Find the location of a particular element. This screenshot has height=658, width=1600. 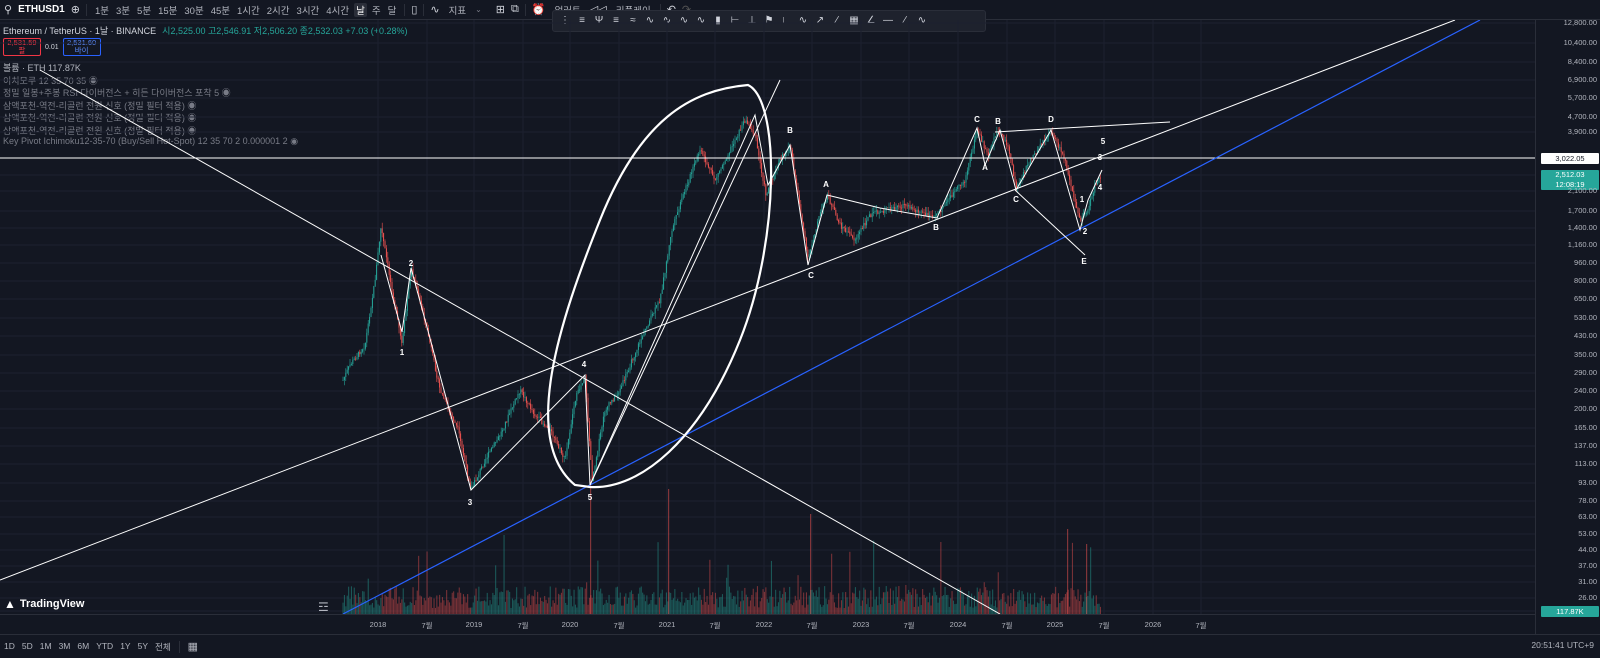

search-icon: ⚲ is located at coordinates (8, 10).